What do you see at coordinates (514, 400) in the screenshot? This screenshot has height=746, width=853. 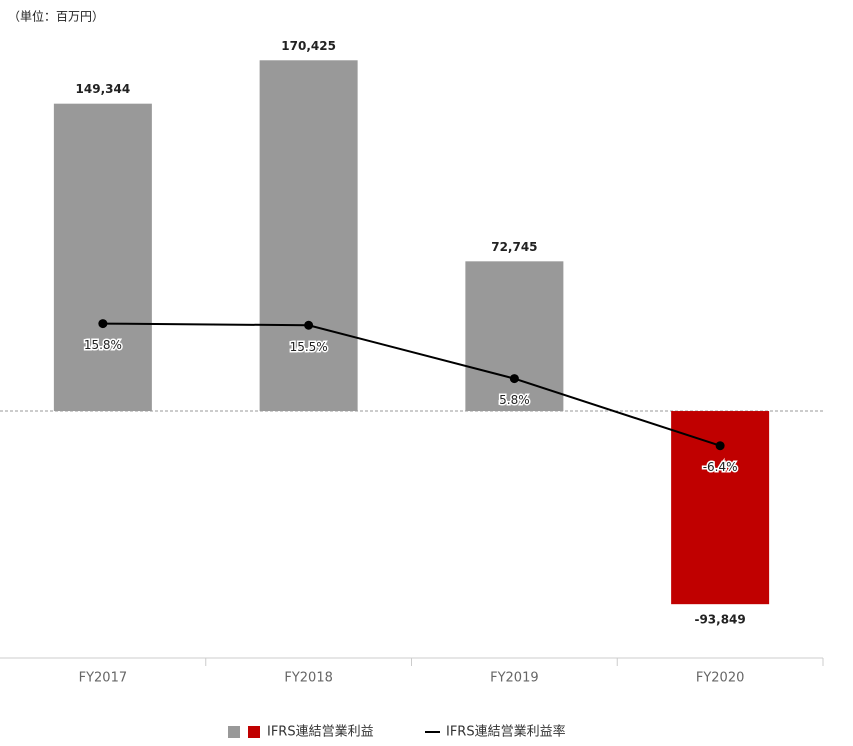 I see `line-value-label: 5.8%` at bounding box center [514, 400].